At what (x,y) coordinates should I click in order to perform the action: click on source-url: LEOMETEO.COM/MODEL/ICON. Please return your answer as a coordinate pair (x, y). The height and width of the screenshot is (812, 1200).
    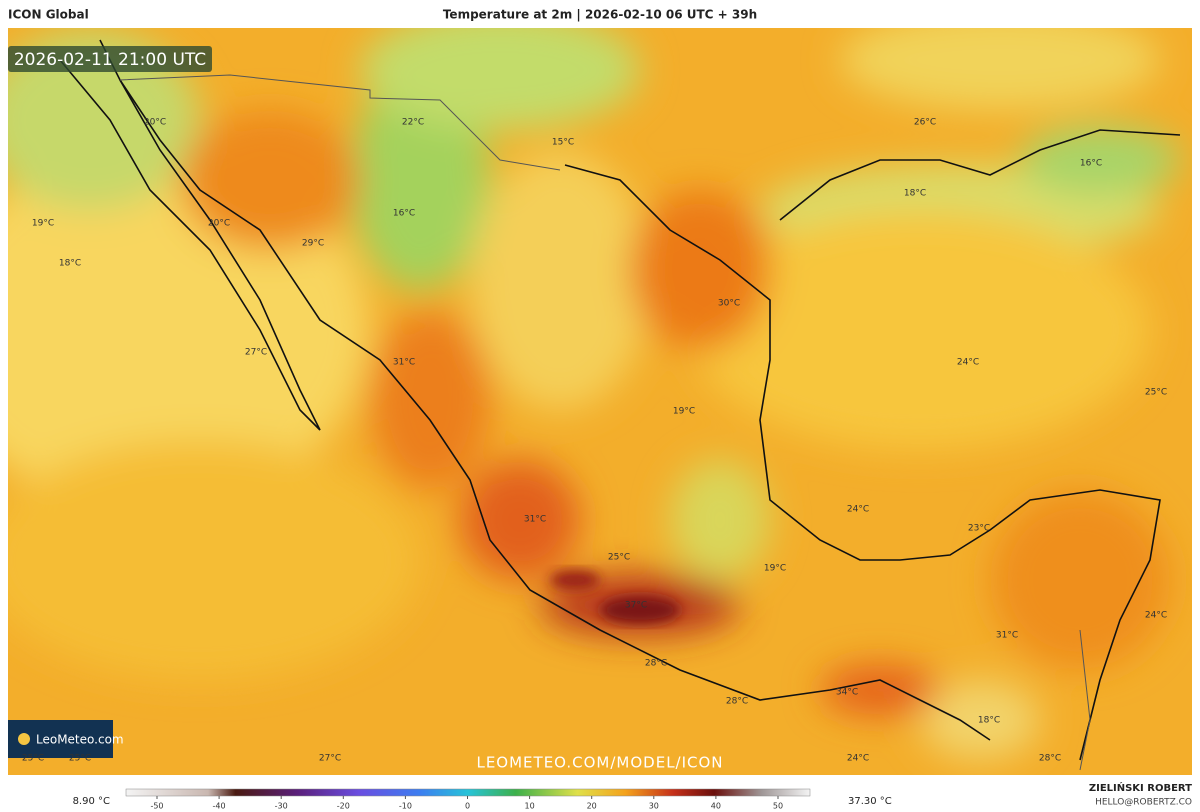
    Looking at the image, I should click on (599, 763).